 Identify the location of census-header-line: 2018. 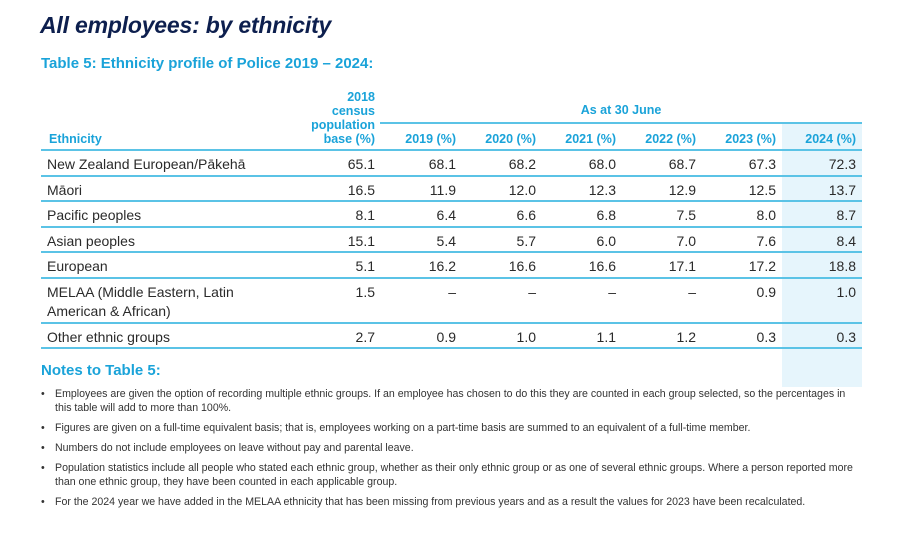
(361, 97).